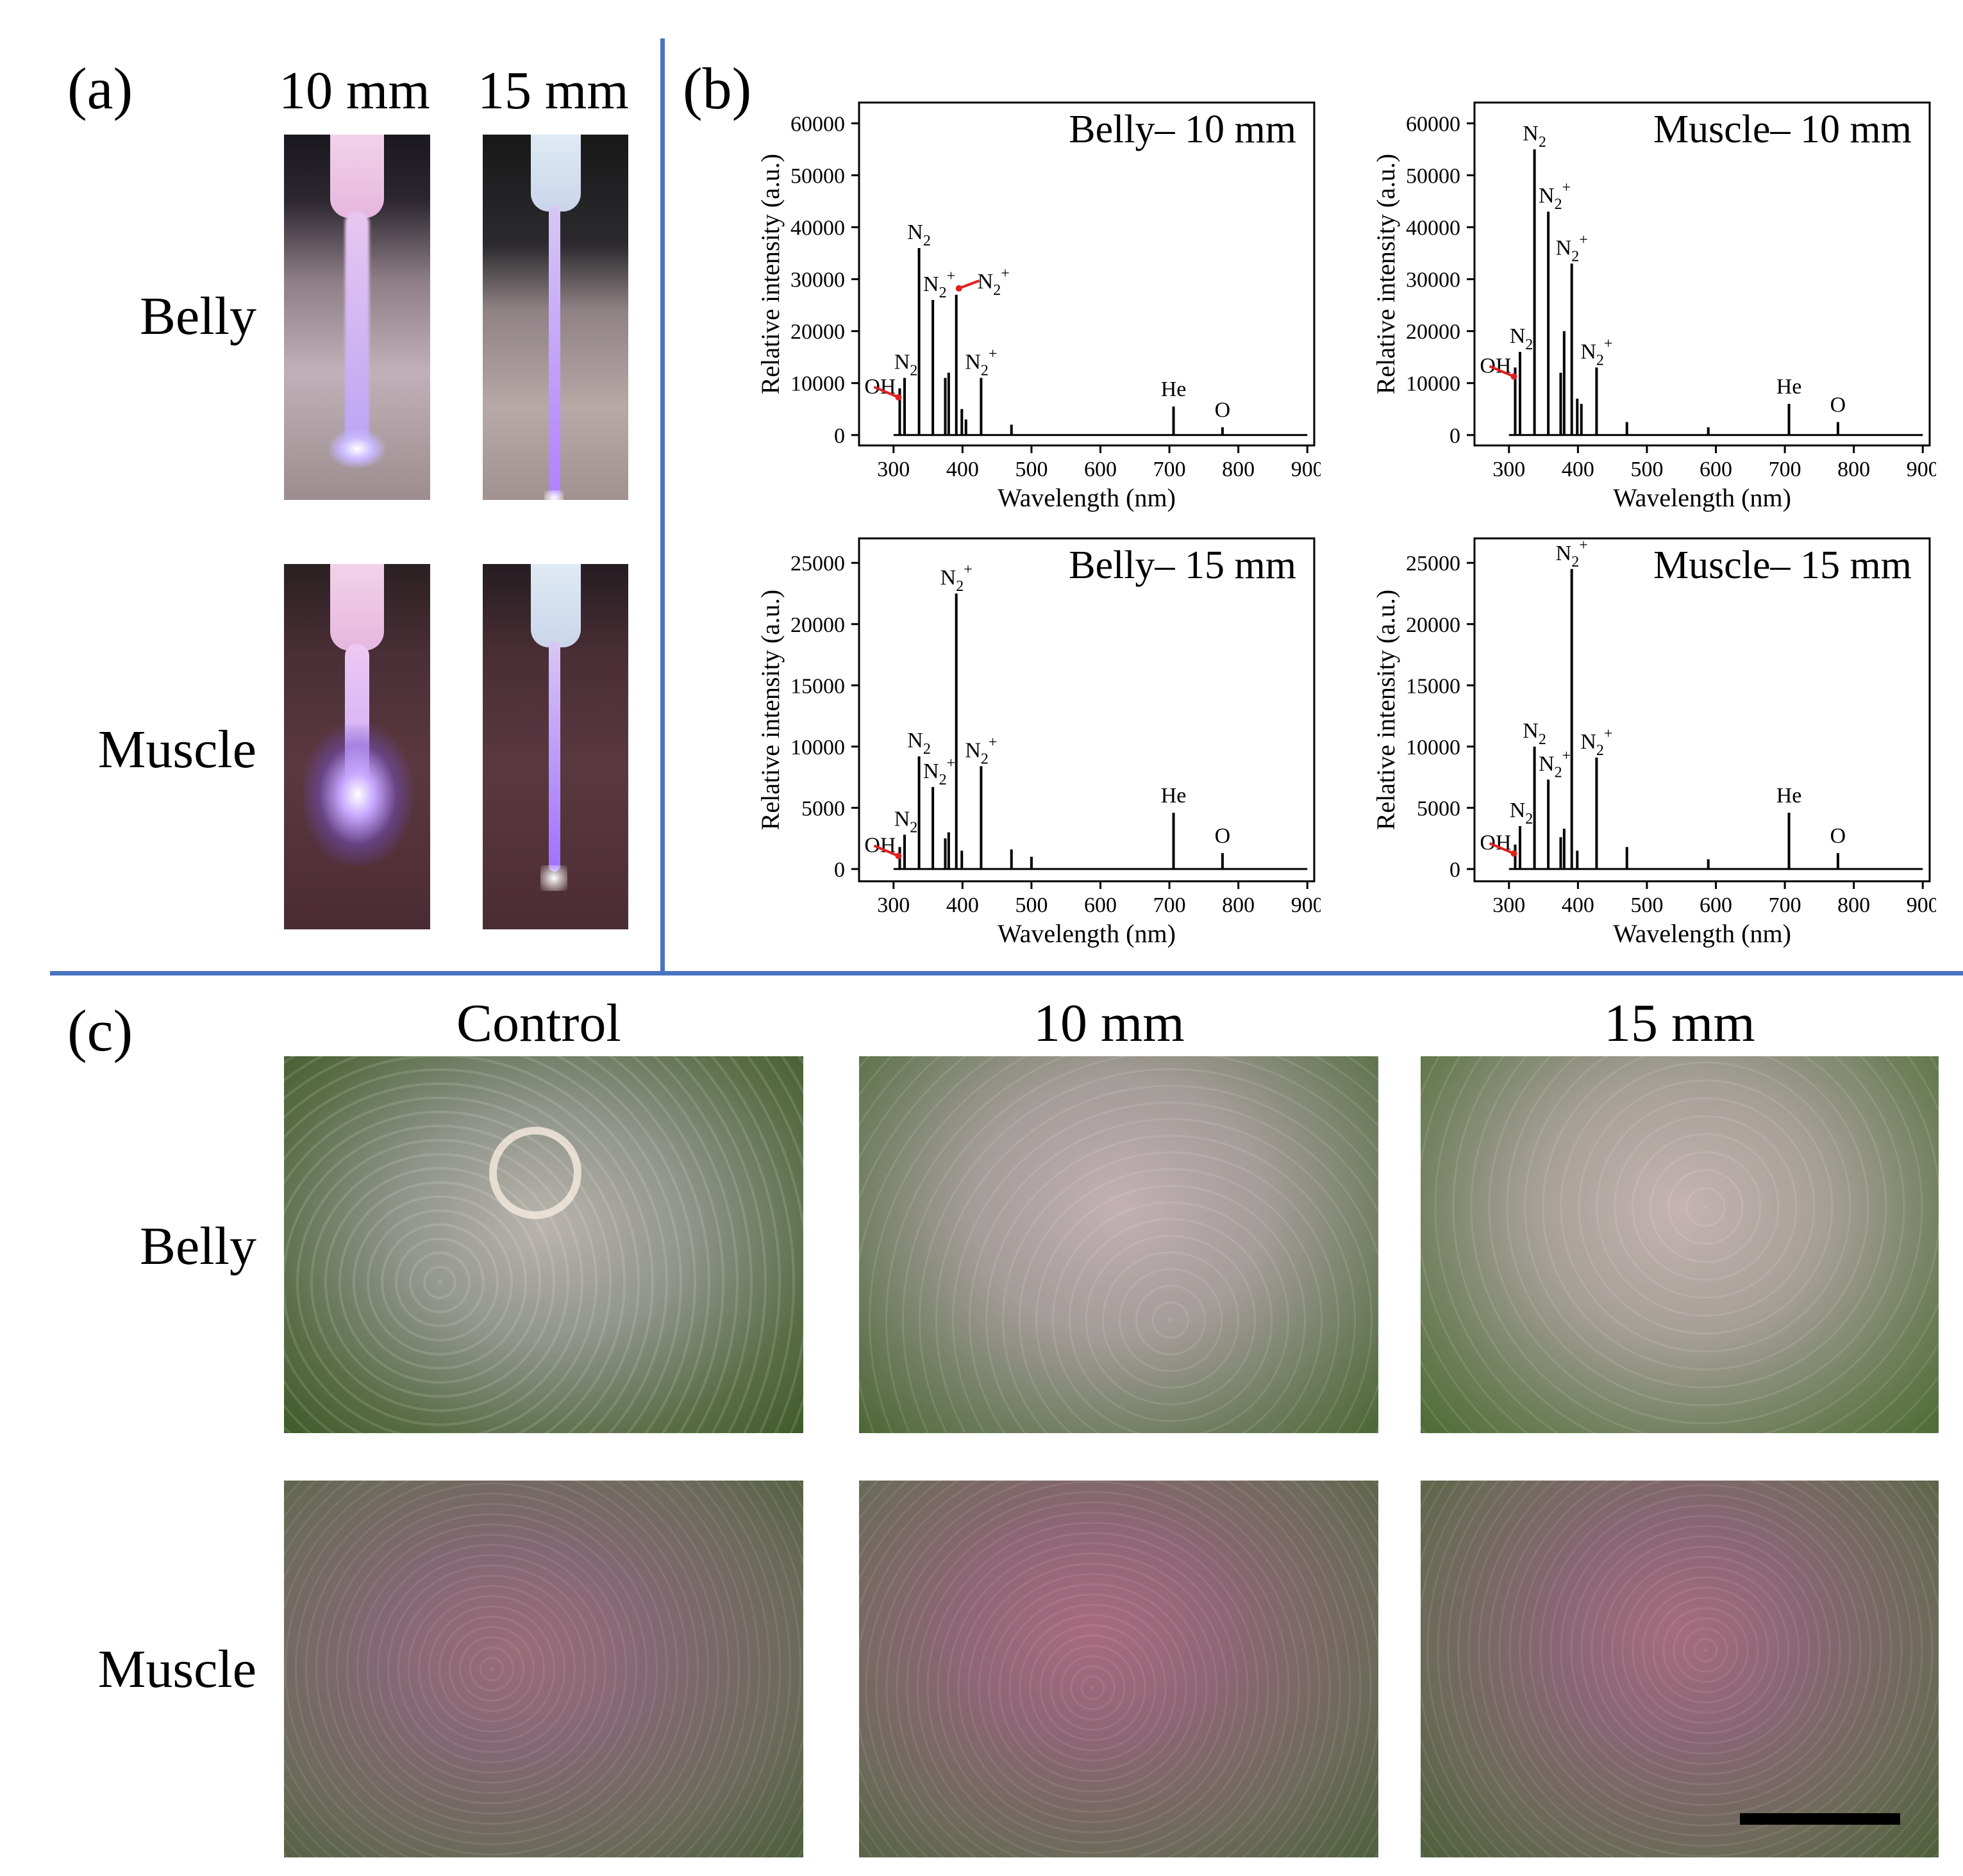 The width and height of the screenshot is (1963, 1876). I want to click on panel-c-row-label-muscle: Muscle, so click(176, 1669).